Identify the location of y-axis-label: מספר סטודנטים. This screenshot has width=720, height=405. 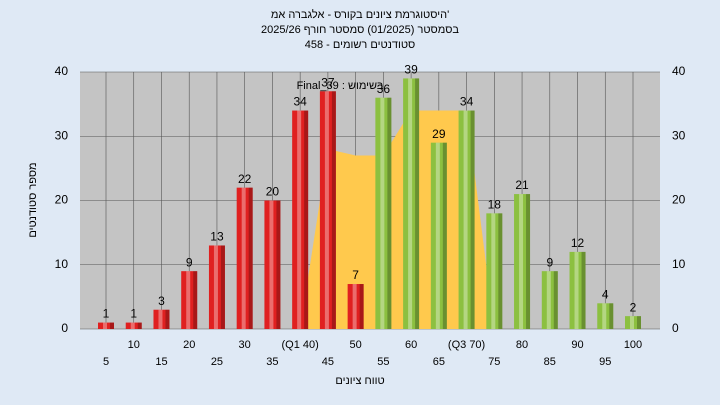
(33, 199).